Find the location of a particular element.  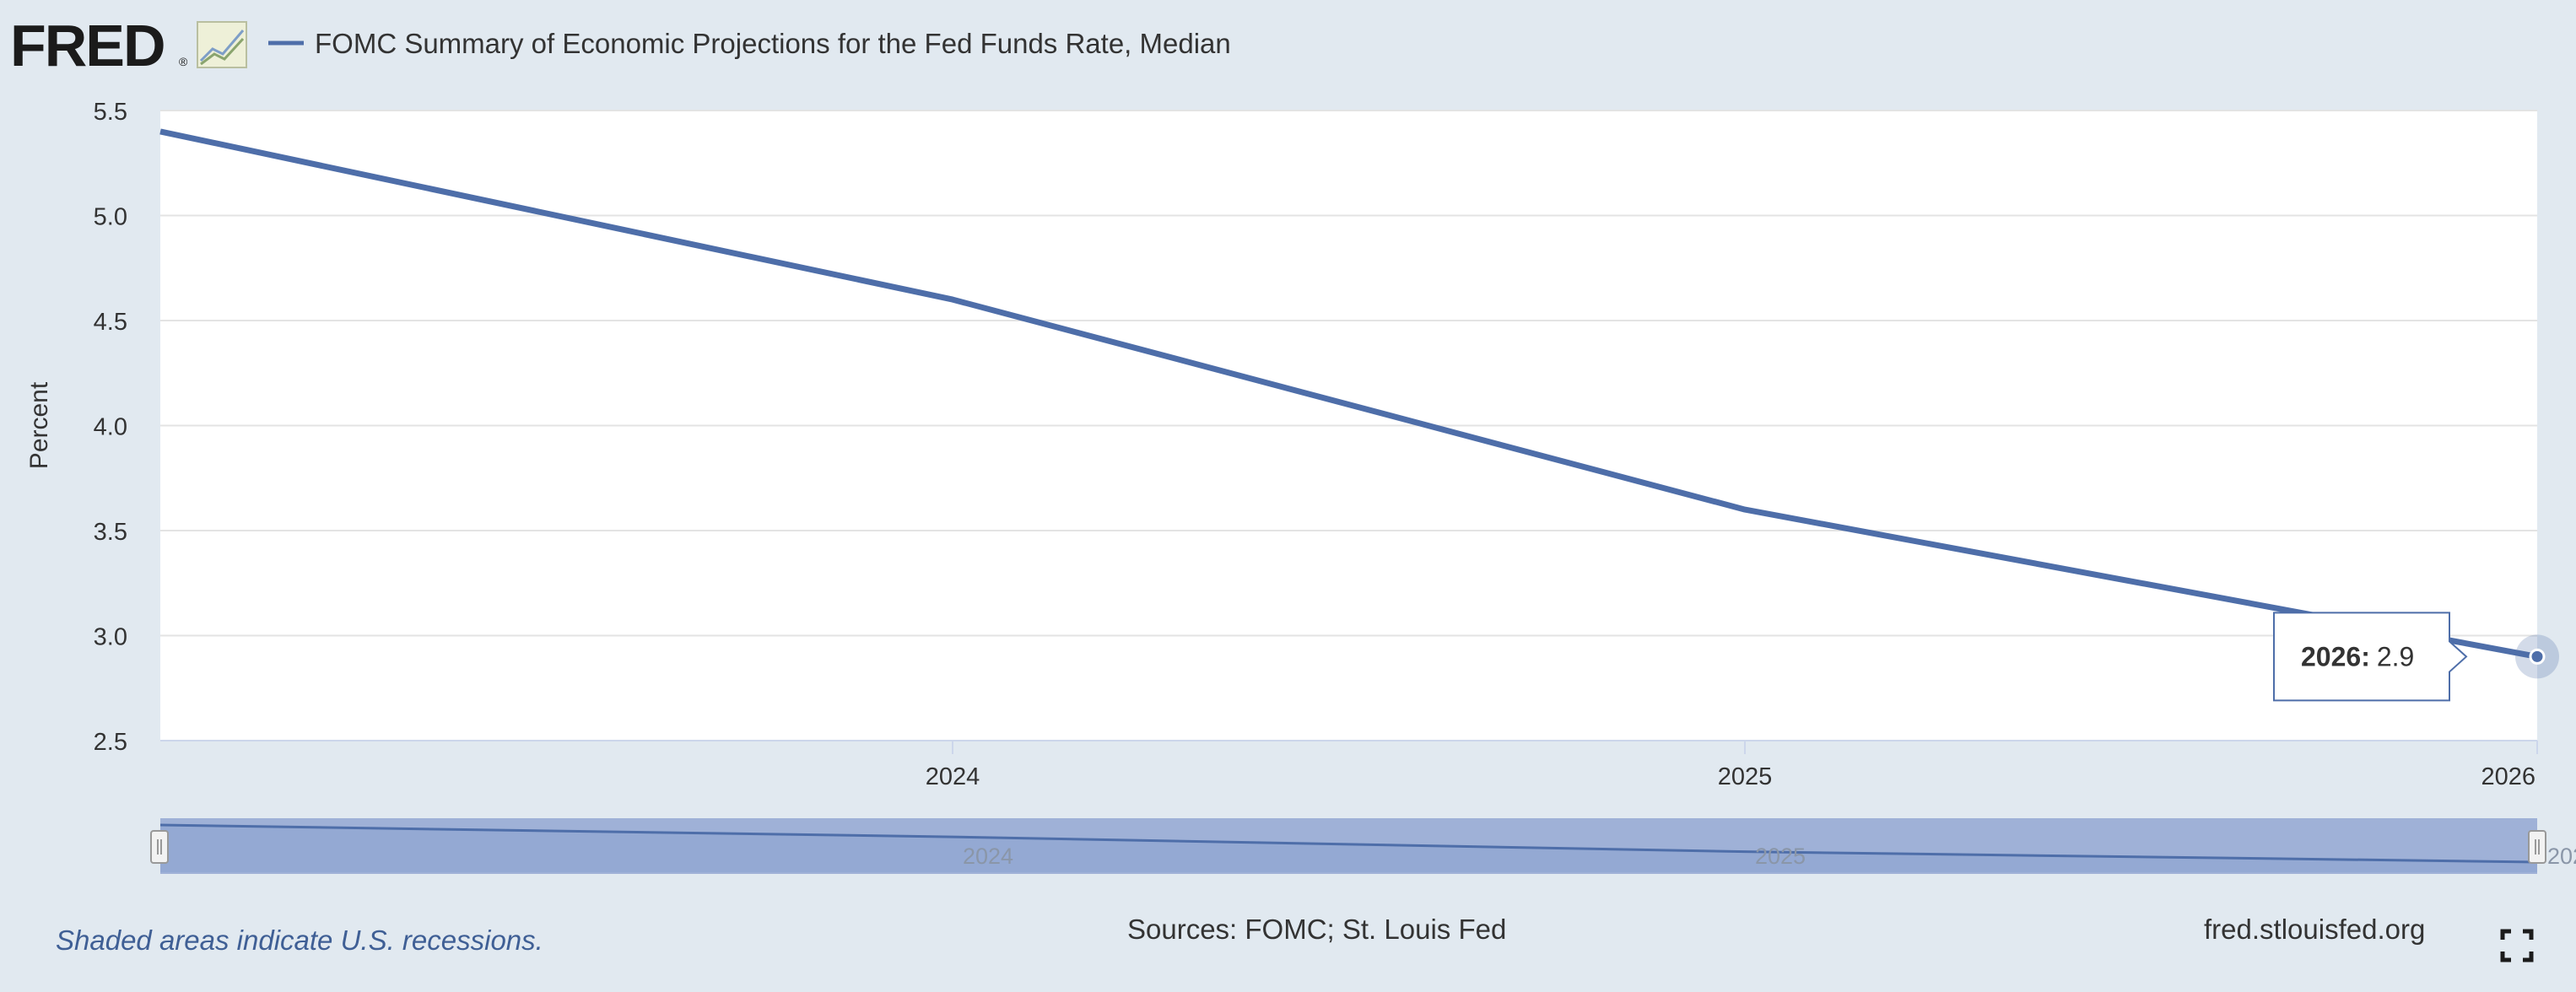

line-chart-icon is located at coordinates (222, 45).